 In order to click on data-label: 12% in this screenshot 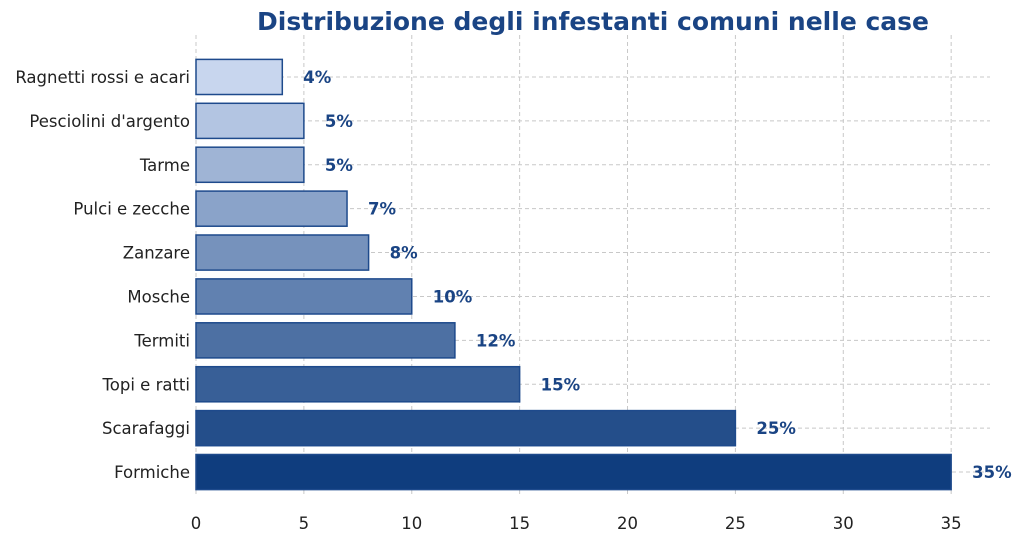, I will do `click(496, 340)`.